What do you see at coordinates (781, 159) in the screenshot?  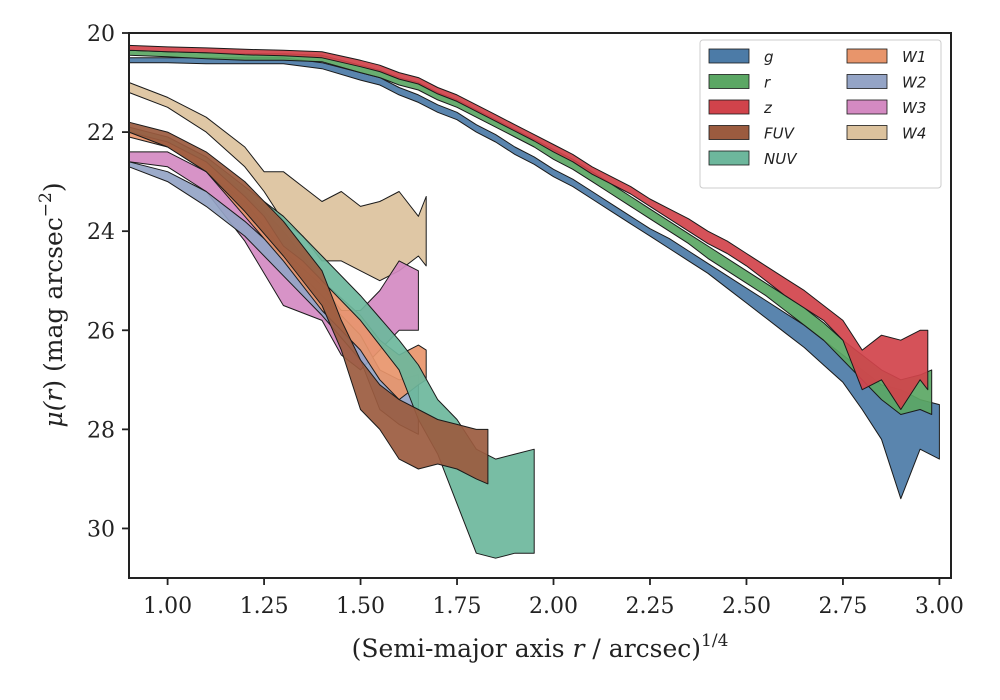 I see `legend-label: NUV` at bounding box center [781, 159].